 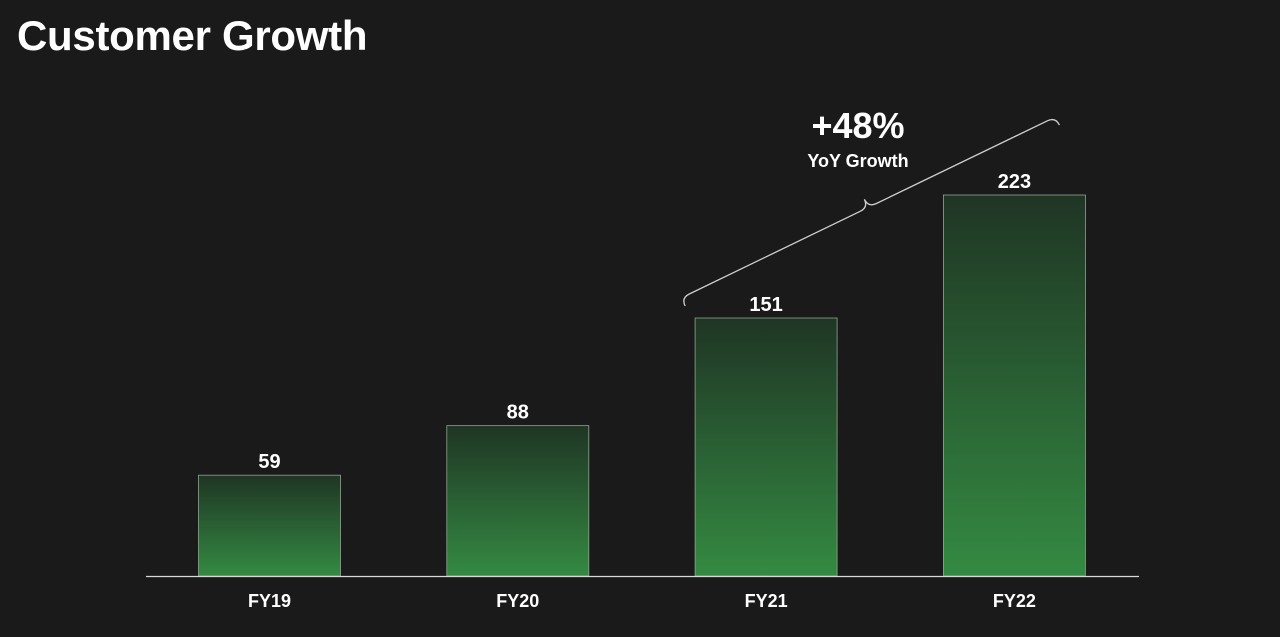 What do you see at coordinates (1014, 182) in the screenshot?
I see `bar-value-label: 223` at bounding box center [1014, 182].